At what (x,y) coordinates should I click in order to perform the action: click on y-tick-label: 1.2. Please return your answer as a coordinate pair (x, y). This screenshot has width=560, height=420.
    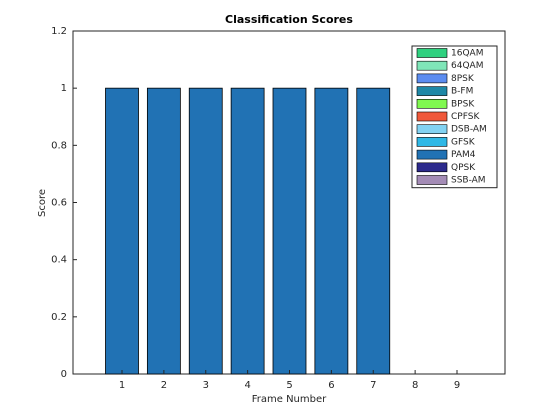
    Looking at the image, I should click on (59, 31).